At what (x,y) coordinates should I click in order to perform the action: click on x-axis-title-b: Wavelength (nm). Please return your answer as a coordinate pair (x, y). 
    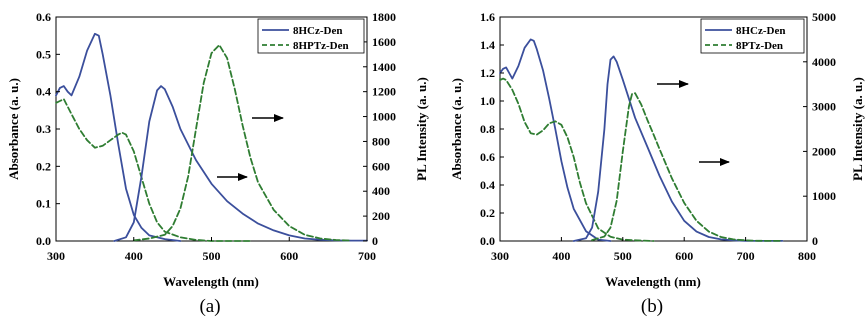
    Looking at the image, I should click on (653, 281).